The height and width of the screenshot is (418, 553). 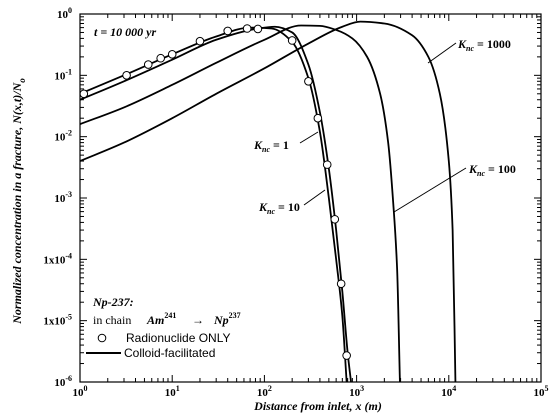 What do you see at coordinates (132, 302) in the screenshot?
I see `chain-title-colon: :` at bounding box center [132, 302].